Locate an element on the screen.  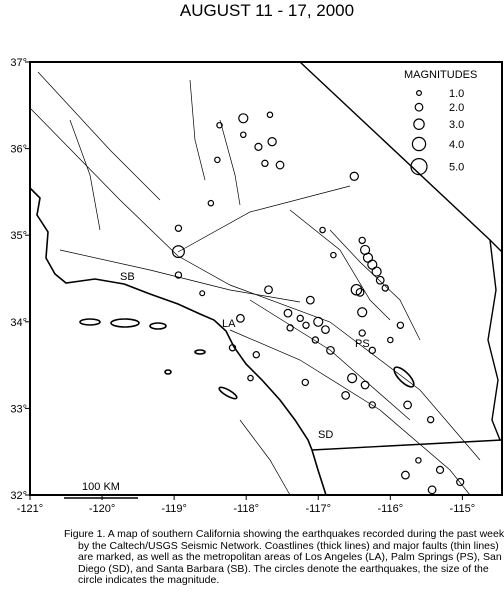
state-border is located at coordinates (401, 157).